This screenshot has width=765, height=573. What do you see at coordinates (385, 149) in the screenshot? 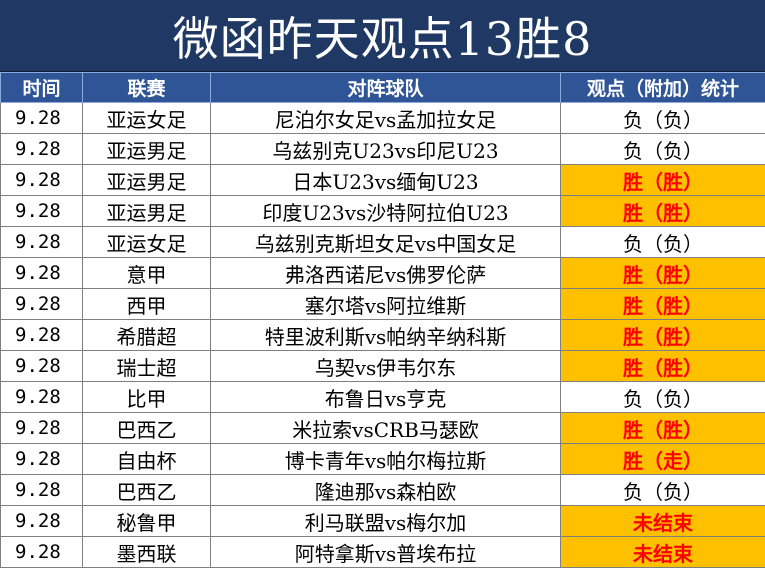
I see `match-cell: 乌兹别克U23vs印尼U23` at bounding box center [385, 149].